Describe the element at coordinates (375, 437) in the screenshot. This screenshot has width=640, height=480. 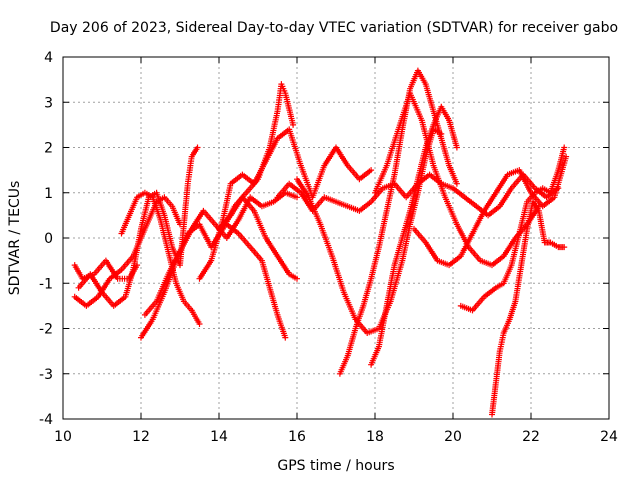
I see `x-tick-label: 18` at that location.